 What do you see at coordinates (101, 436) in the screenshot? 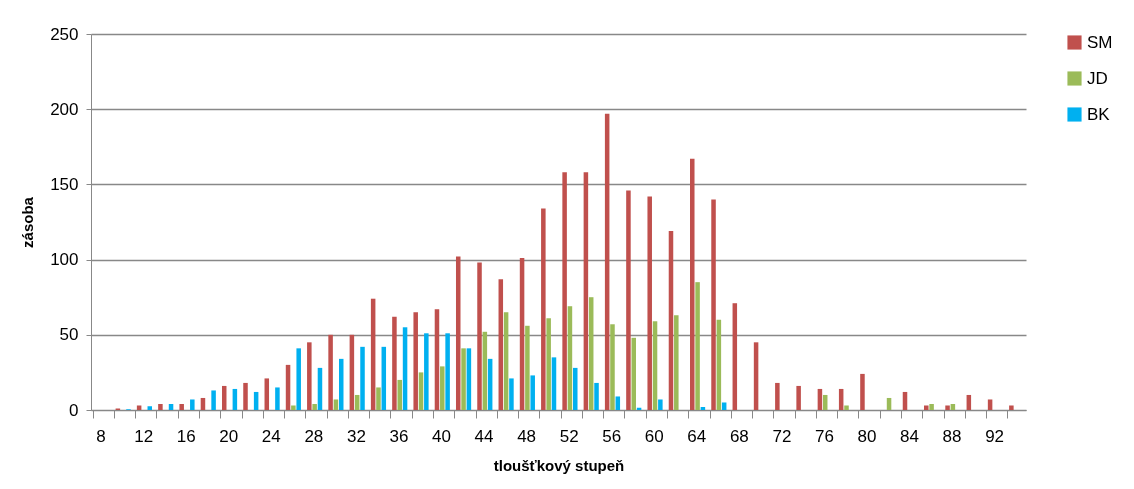
I see `x-tick-label: 8` at bounding box center [101, 436].